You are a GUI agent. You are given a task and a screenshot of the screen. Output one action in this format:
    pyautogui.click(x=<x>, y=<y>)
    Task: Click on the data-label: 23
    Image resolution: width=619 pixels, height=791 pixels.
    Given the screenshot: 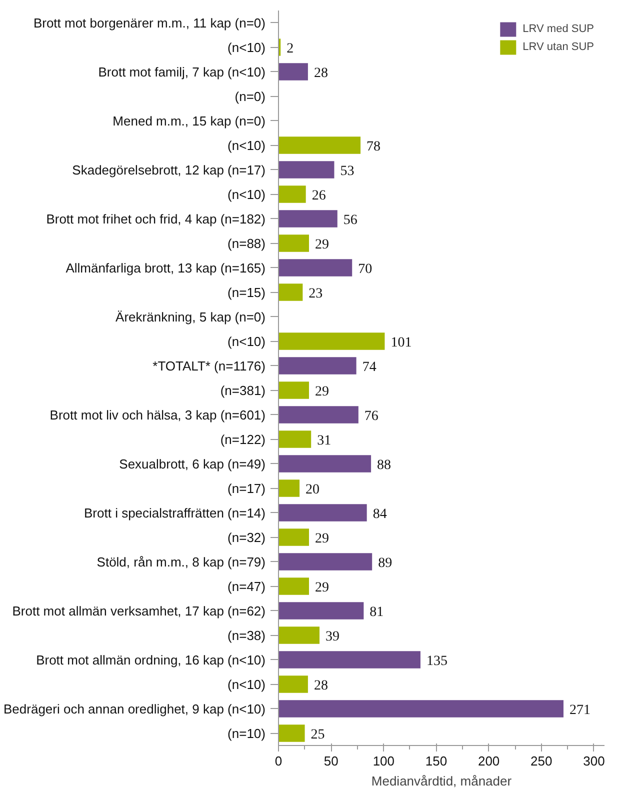 What is the action you would take?
    pyautogui.click(x=315, y=294)
    